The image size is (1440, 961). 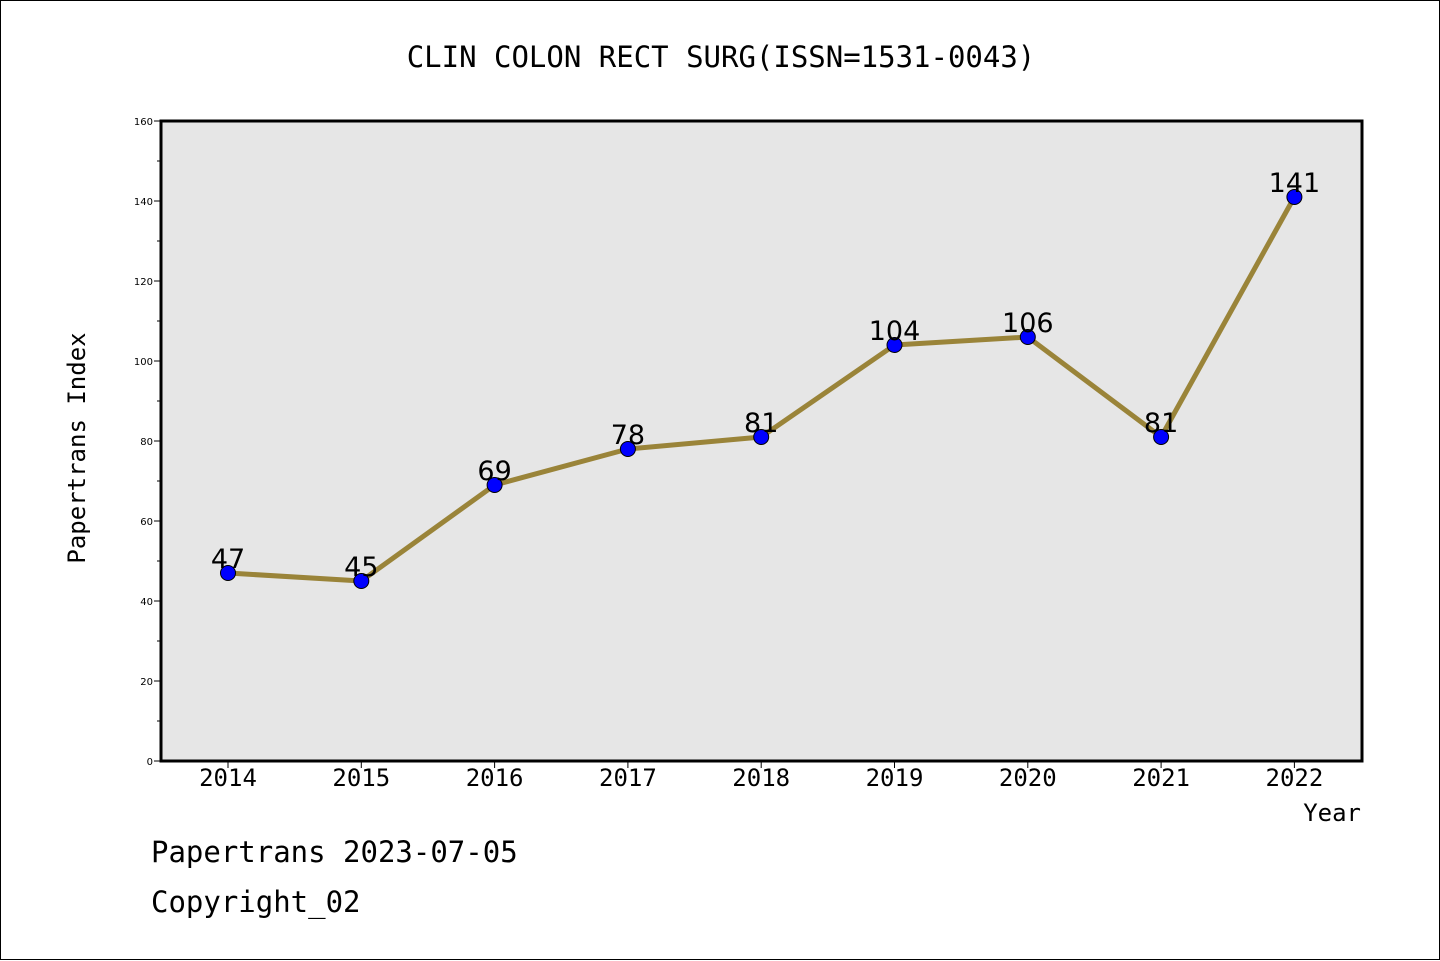 I want to click on data-label: 45, so click(x=361, y=567).